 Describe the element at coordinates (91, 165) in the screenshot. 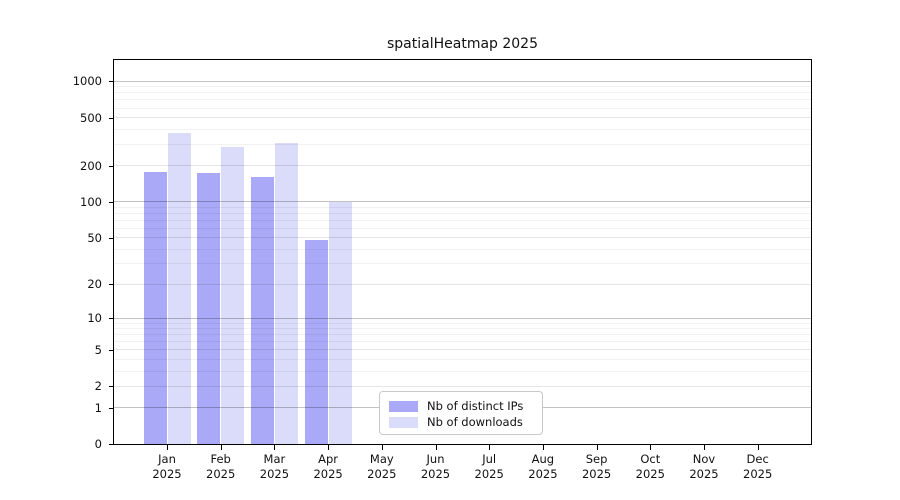

I see `y-axis-tick-label: 200` at that location.